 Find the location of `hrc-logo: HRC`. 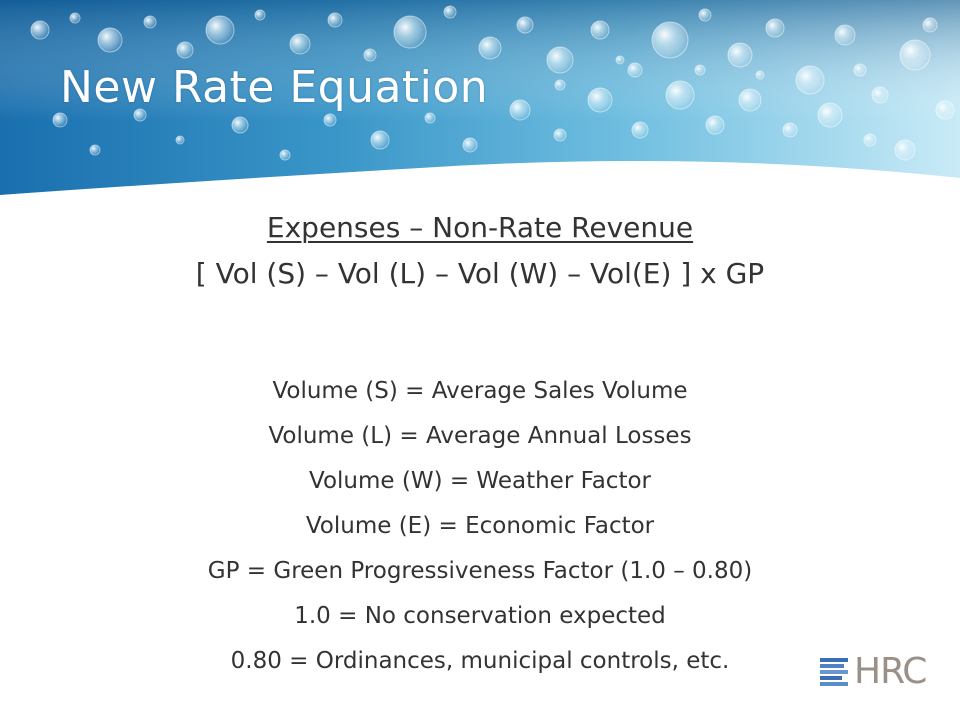

hrc-logo: HRC is located at coordinates (874, 674).